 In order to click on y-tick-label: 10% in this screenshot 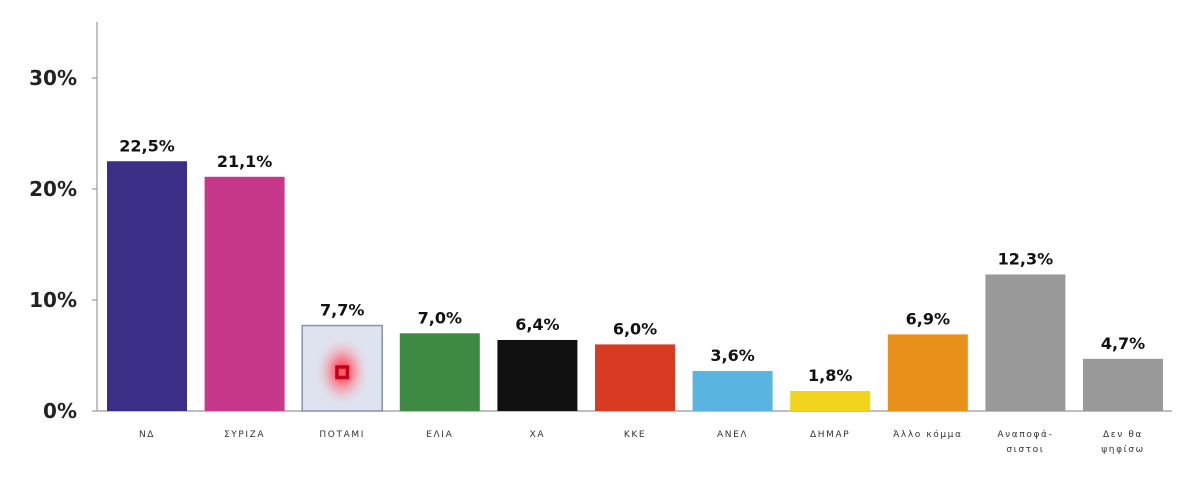, I will do `click(53, 300)`.